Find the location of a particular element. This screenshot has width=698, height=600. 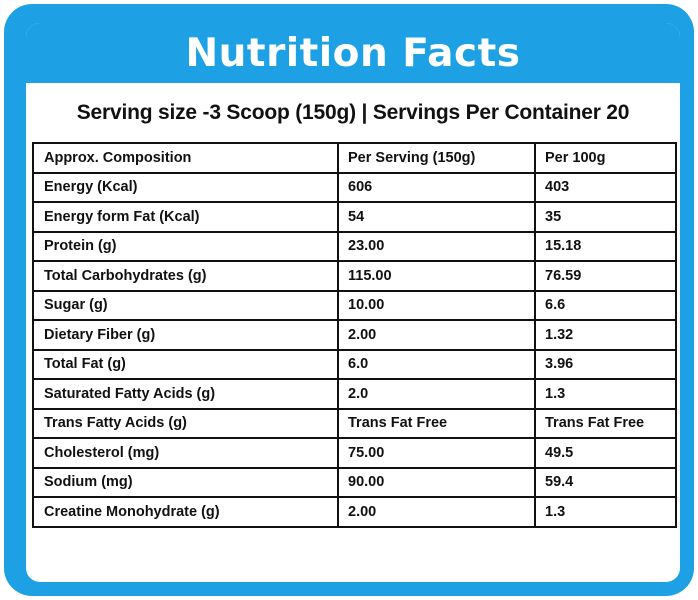

per-serving-cell: 606 is located at coordinates (436, 187).